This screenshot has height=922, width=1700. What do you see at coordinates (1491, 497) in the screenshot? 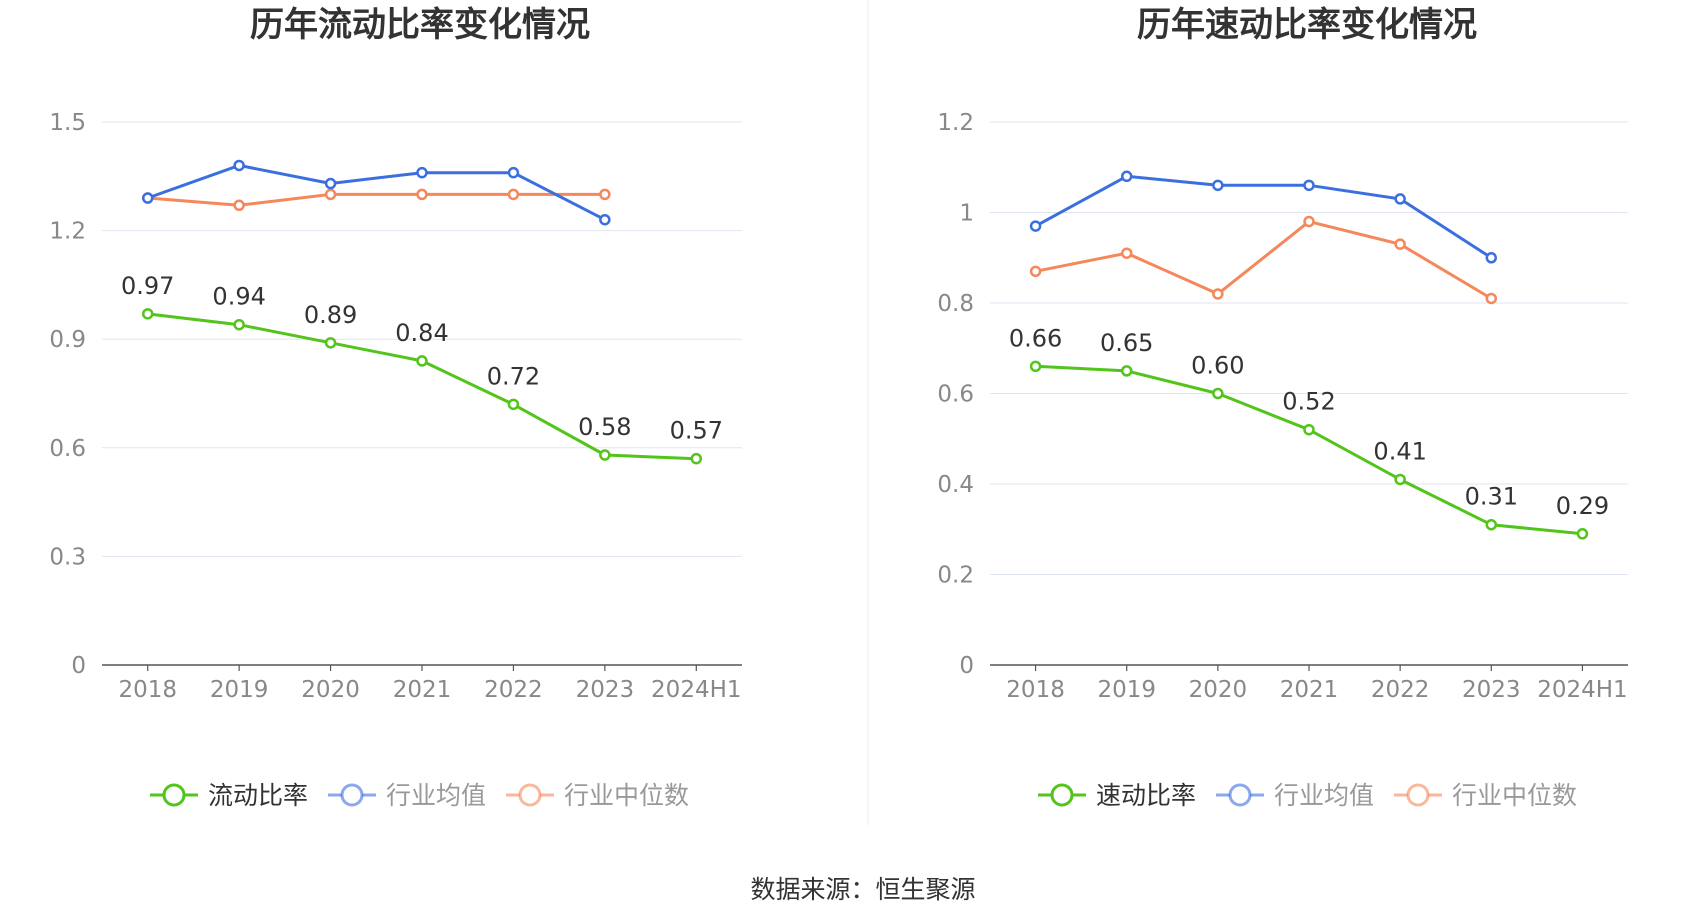
I see `data-label: 0.31` at bounding box center [1491, 497].